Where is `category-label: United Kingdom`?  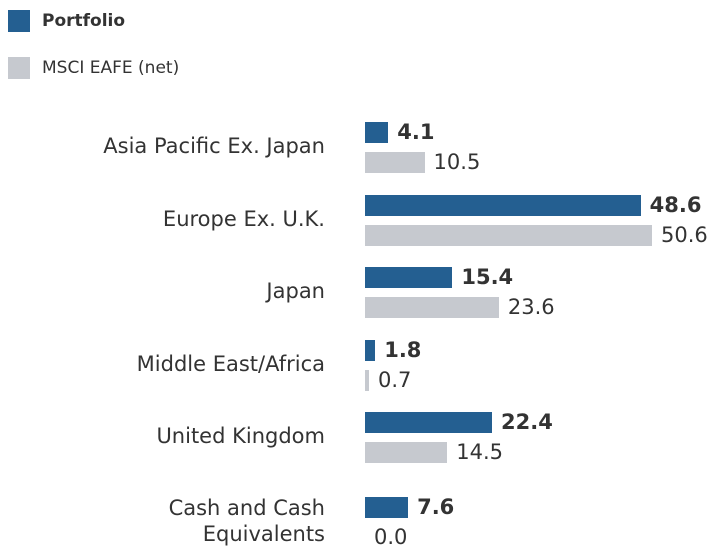
category-label: United Kingdom is located at coordinates (240, 436).